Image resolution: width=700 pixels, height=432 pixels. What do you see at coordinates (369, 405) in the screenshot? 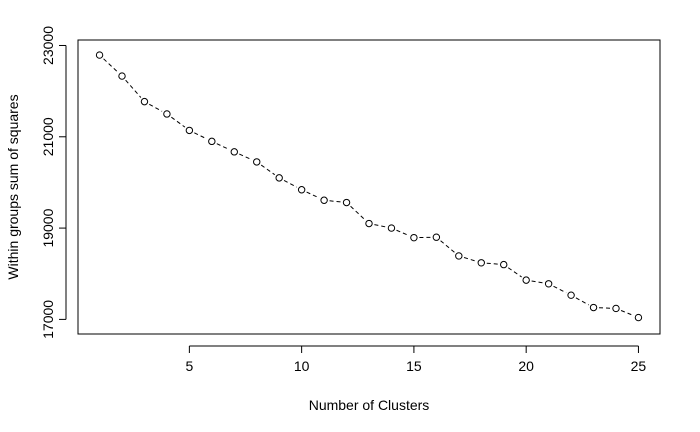
I see `x-axis-title: Number of Clusters` at bounding box center [369, 405].